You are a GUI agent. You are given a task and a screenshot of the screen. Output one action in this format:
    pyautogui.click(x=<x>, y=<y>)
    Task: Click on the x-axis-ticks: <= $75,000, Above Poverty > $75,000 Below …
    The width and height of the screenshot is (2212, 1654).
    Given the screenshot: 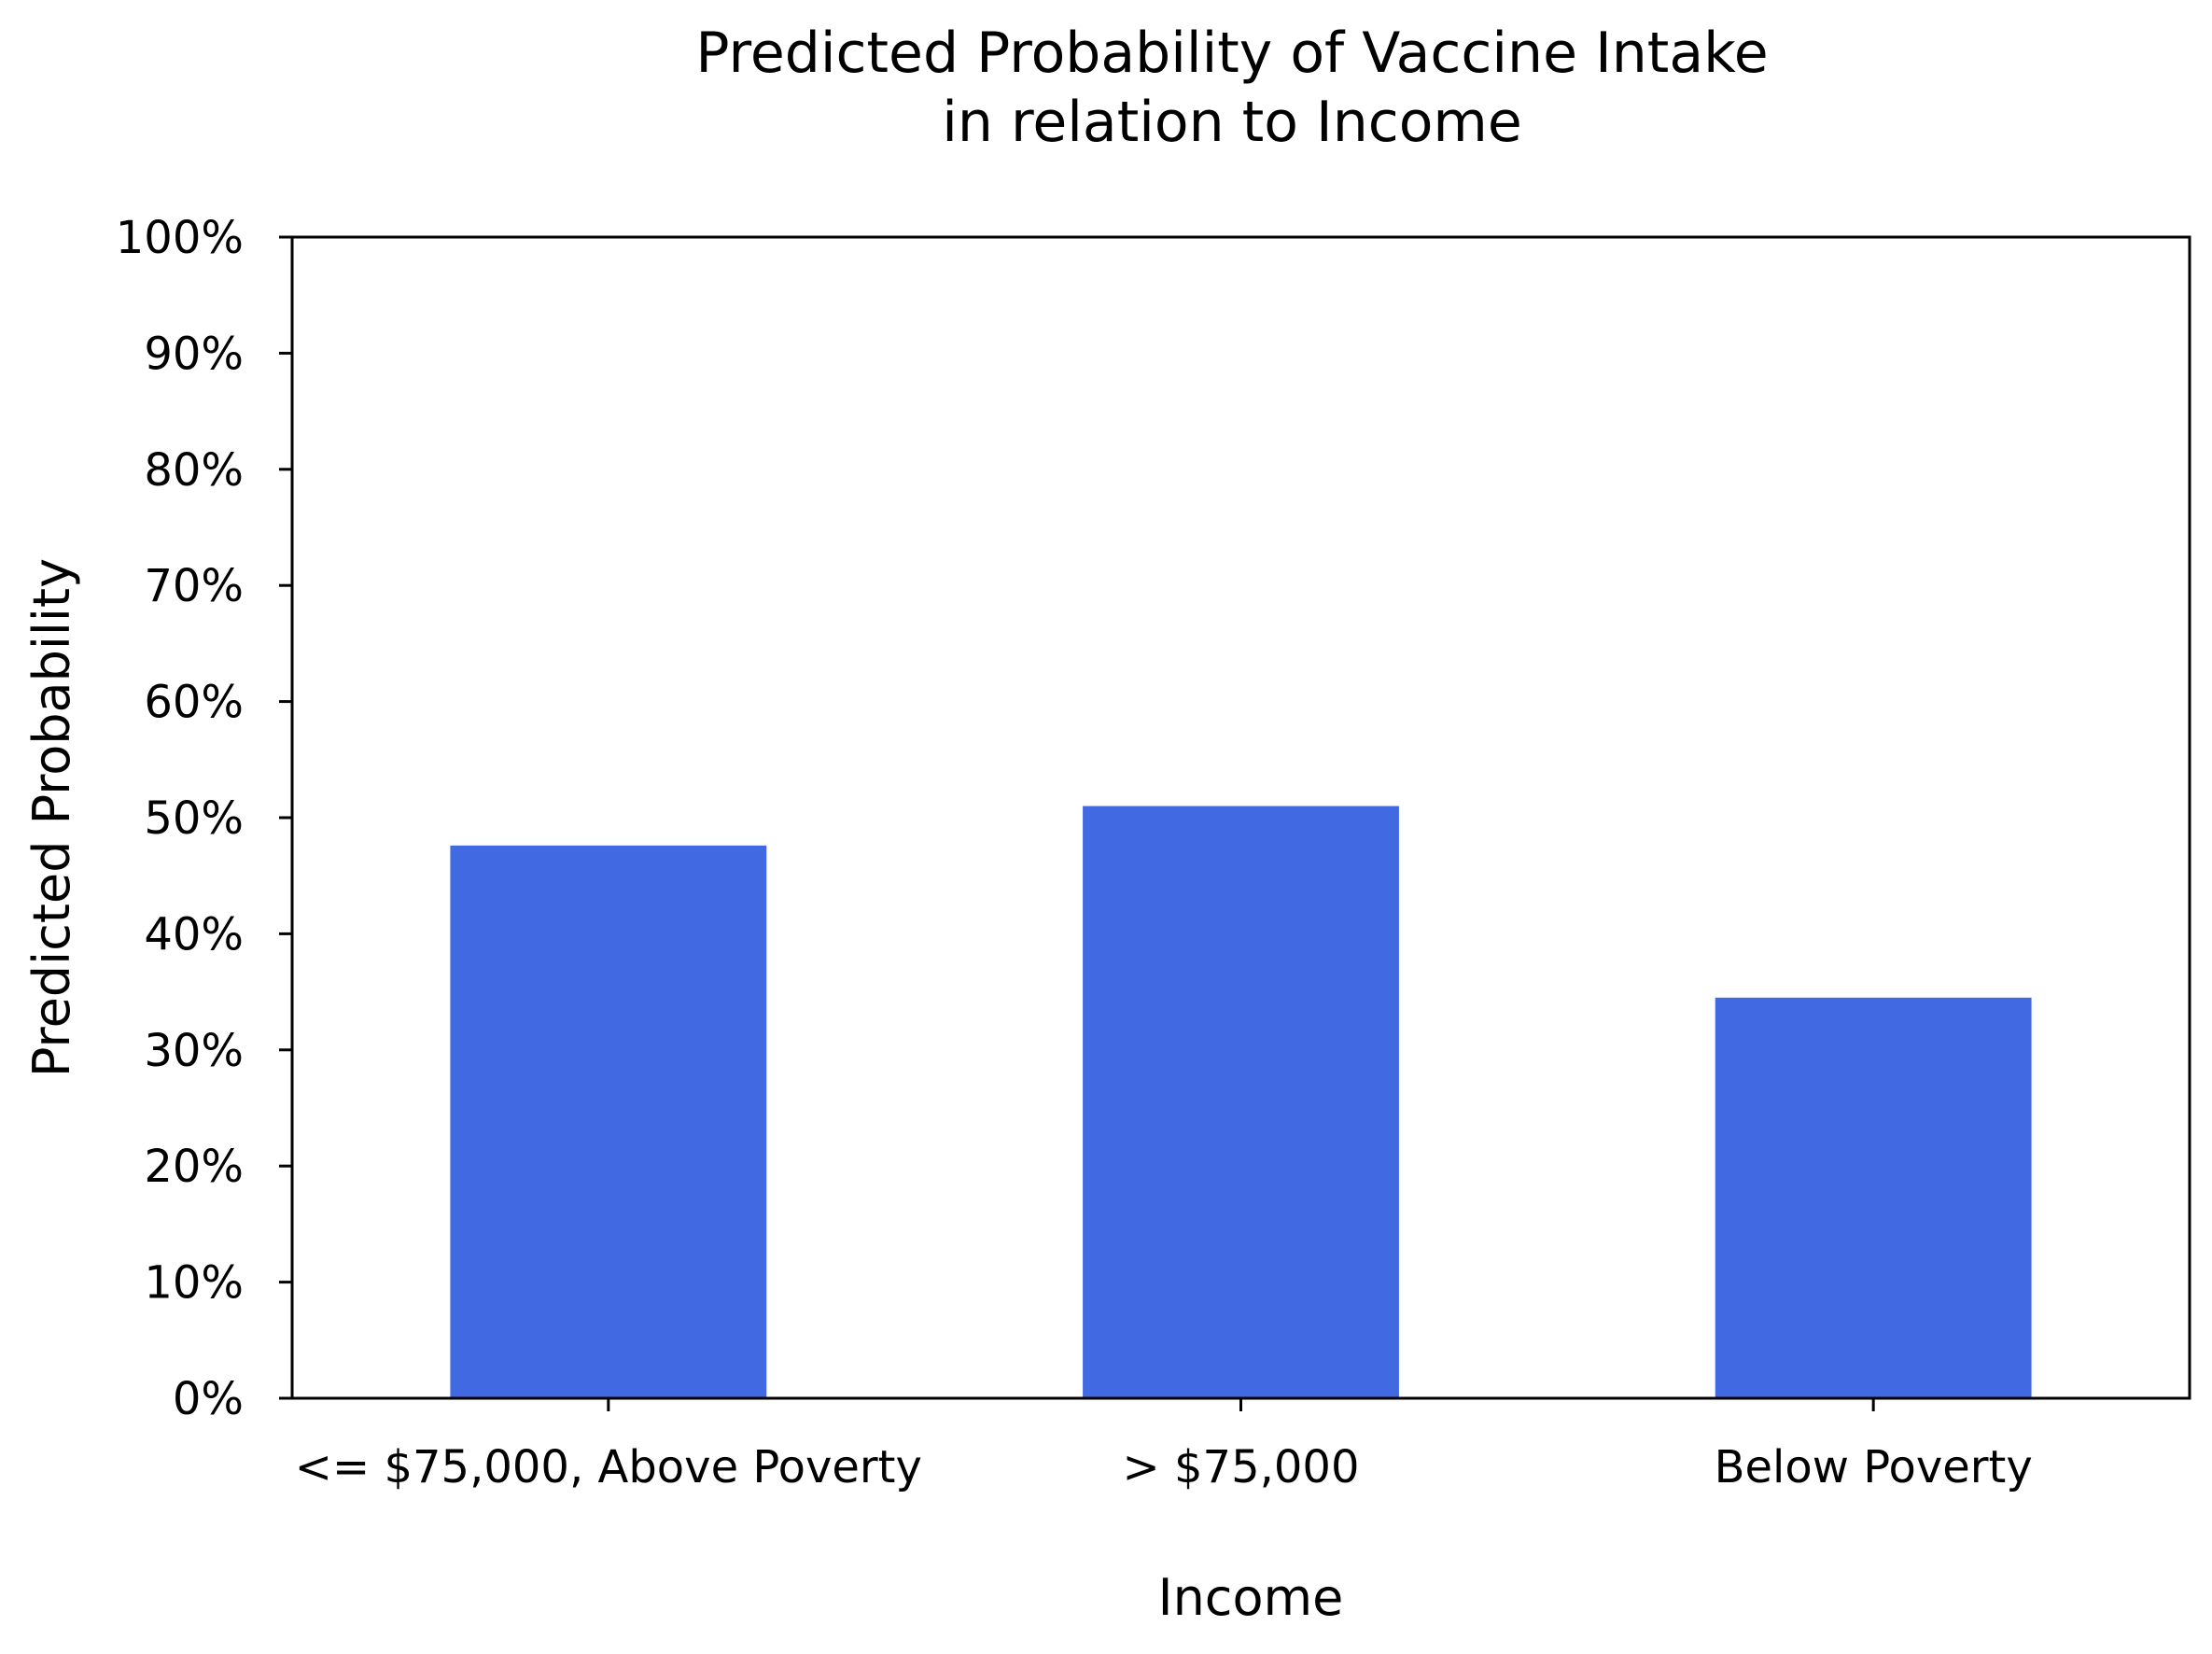 What is the action you would take?
    pyautogui.click(x=1164, y=1446)
    